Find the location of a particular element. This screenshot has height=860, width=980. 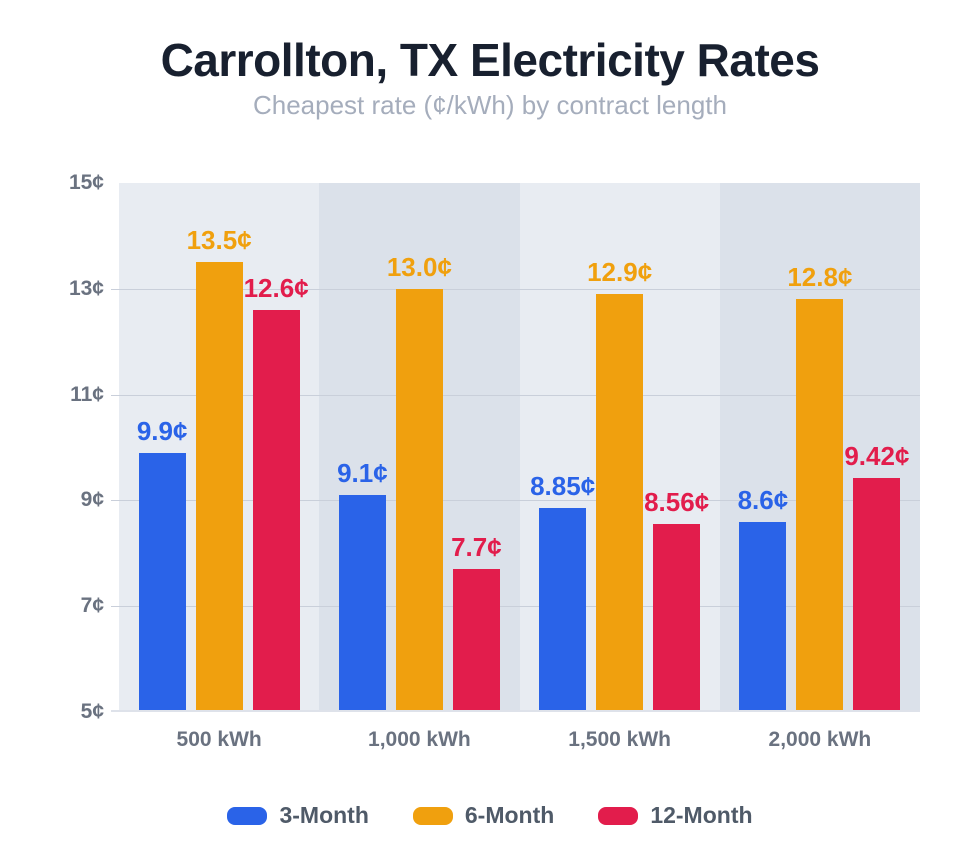

legend-label: 12-Month is located at coordinates (701, 815).